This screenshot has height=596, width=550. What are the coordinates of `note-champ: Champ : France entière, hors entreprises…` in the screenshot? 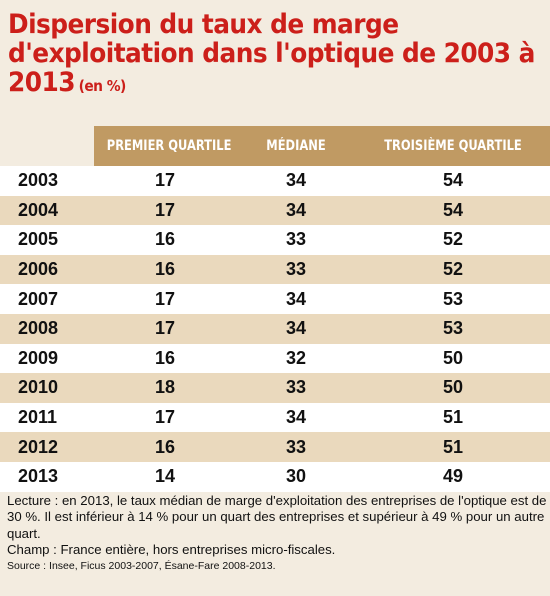 It's located at (171, 550).